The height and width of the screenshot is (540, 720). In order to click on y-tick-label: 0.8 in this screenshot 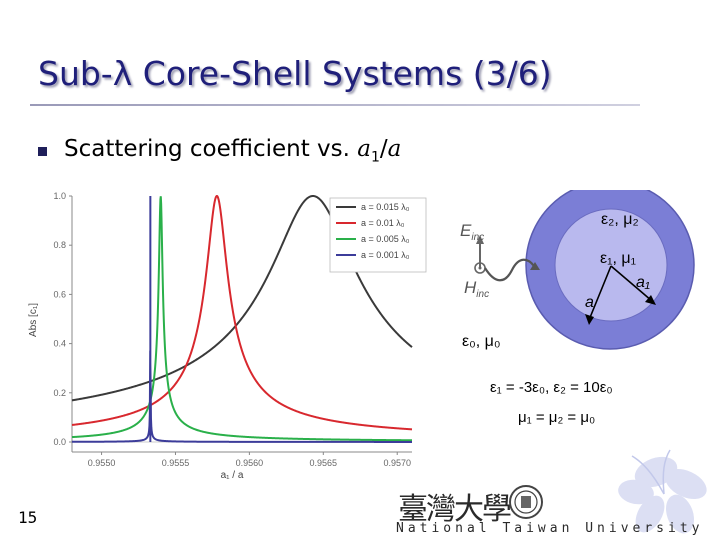, I will do `click(59, 245)`.